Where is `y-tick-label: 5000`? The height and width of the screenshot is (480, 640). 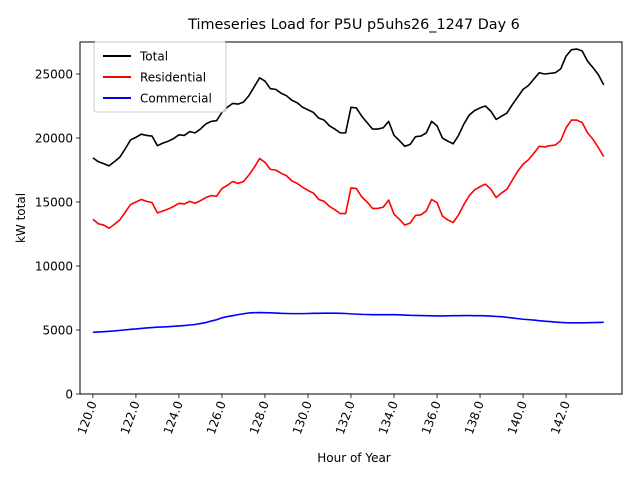 y-tick-label: 5000 is located at coordinates (57, 331).